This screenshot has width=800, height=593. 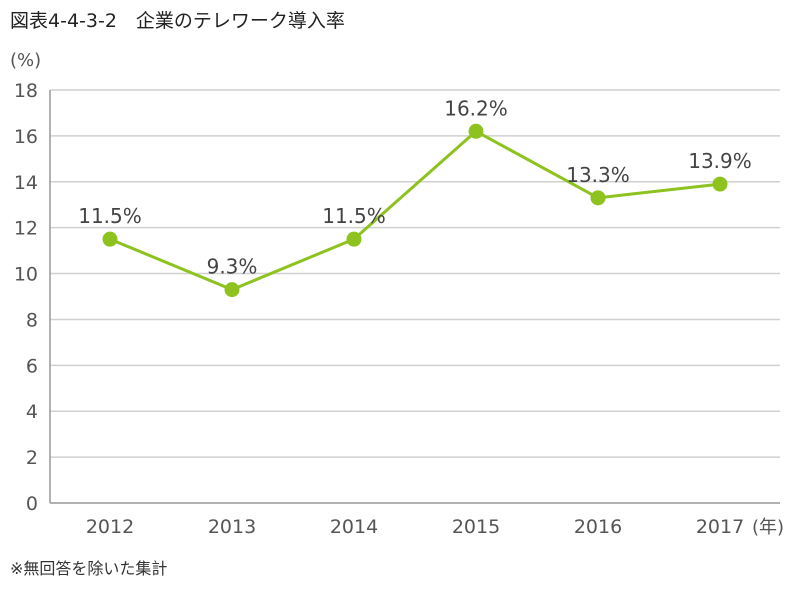 What do you see at coordinates (26, 183) in the screenshot?
I see `y-tick-label: 14` at bounding box center [26, 183].